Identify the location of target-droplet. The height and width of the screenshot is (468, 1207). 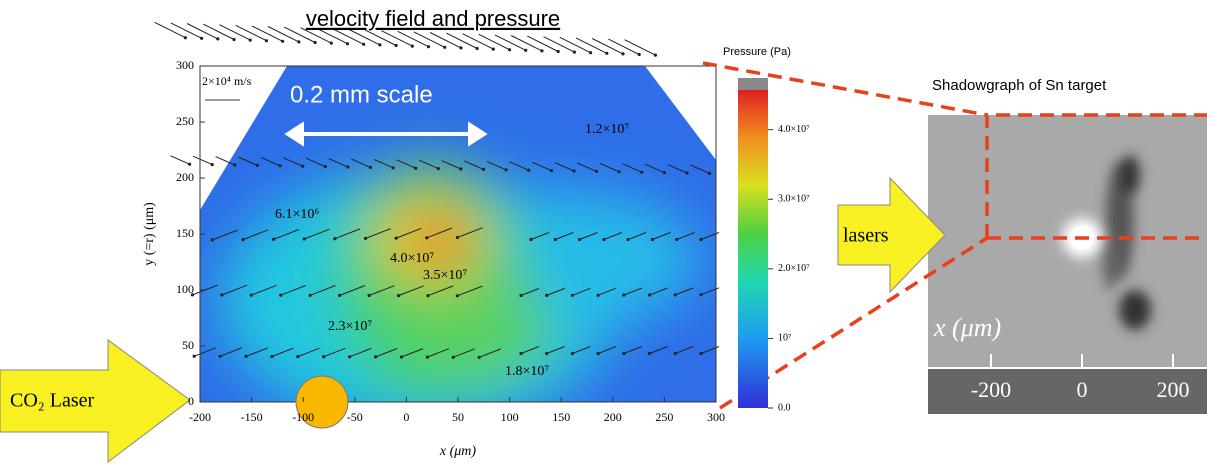
(322, 402).